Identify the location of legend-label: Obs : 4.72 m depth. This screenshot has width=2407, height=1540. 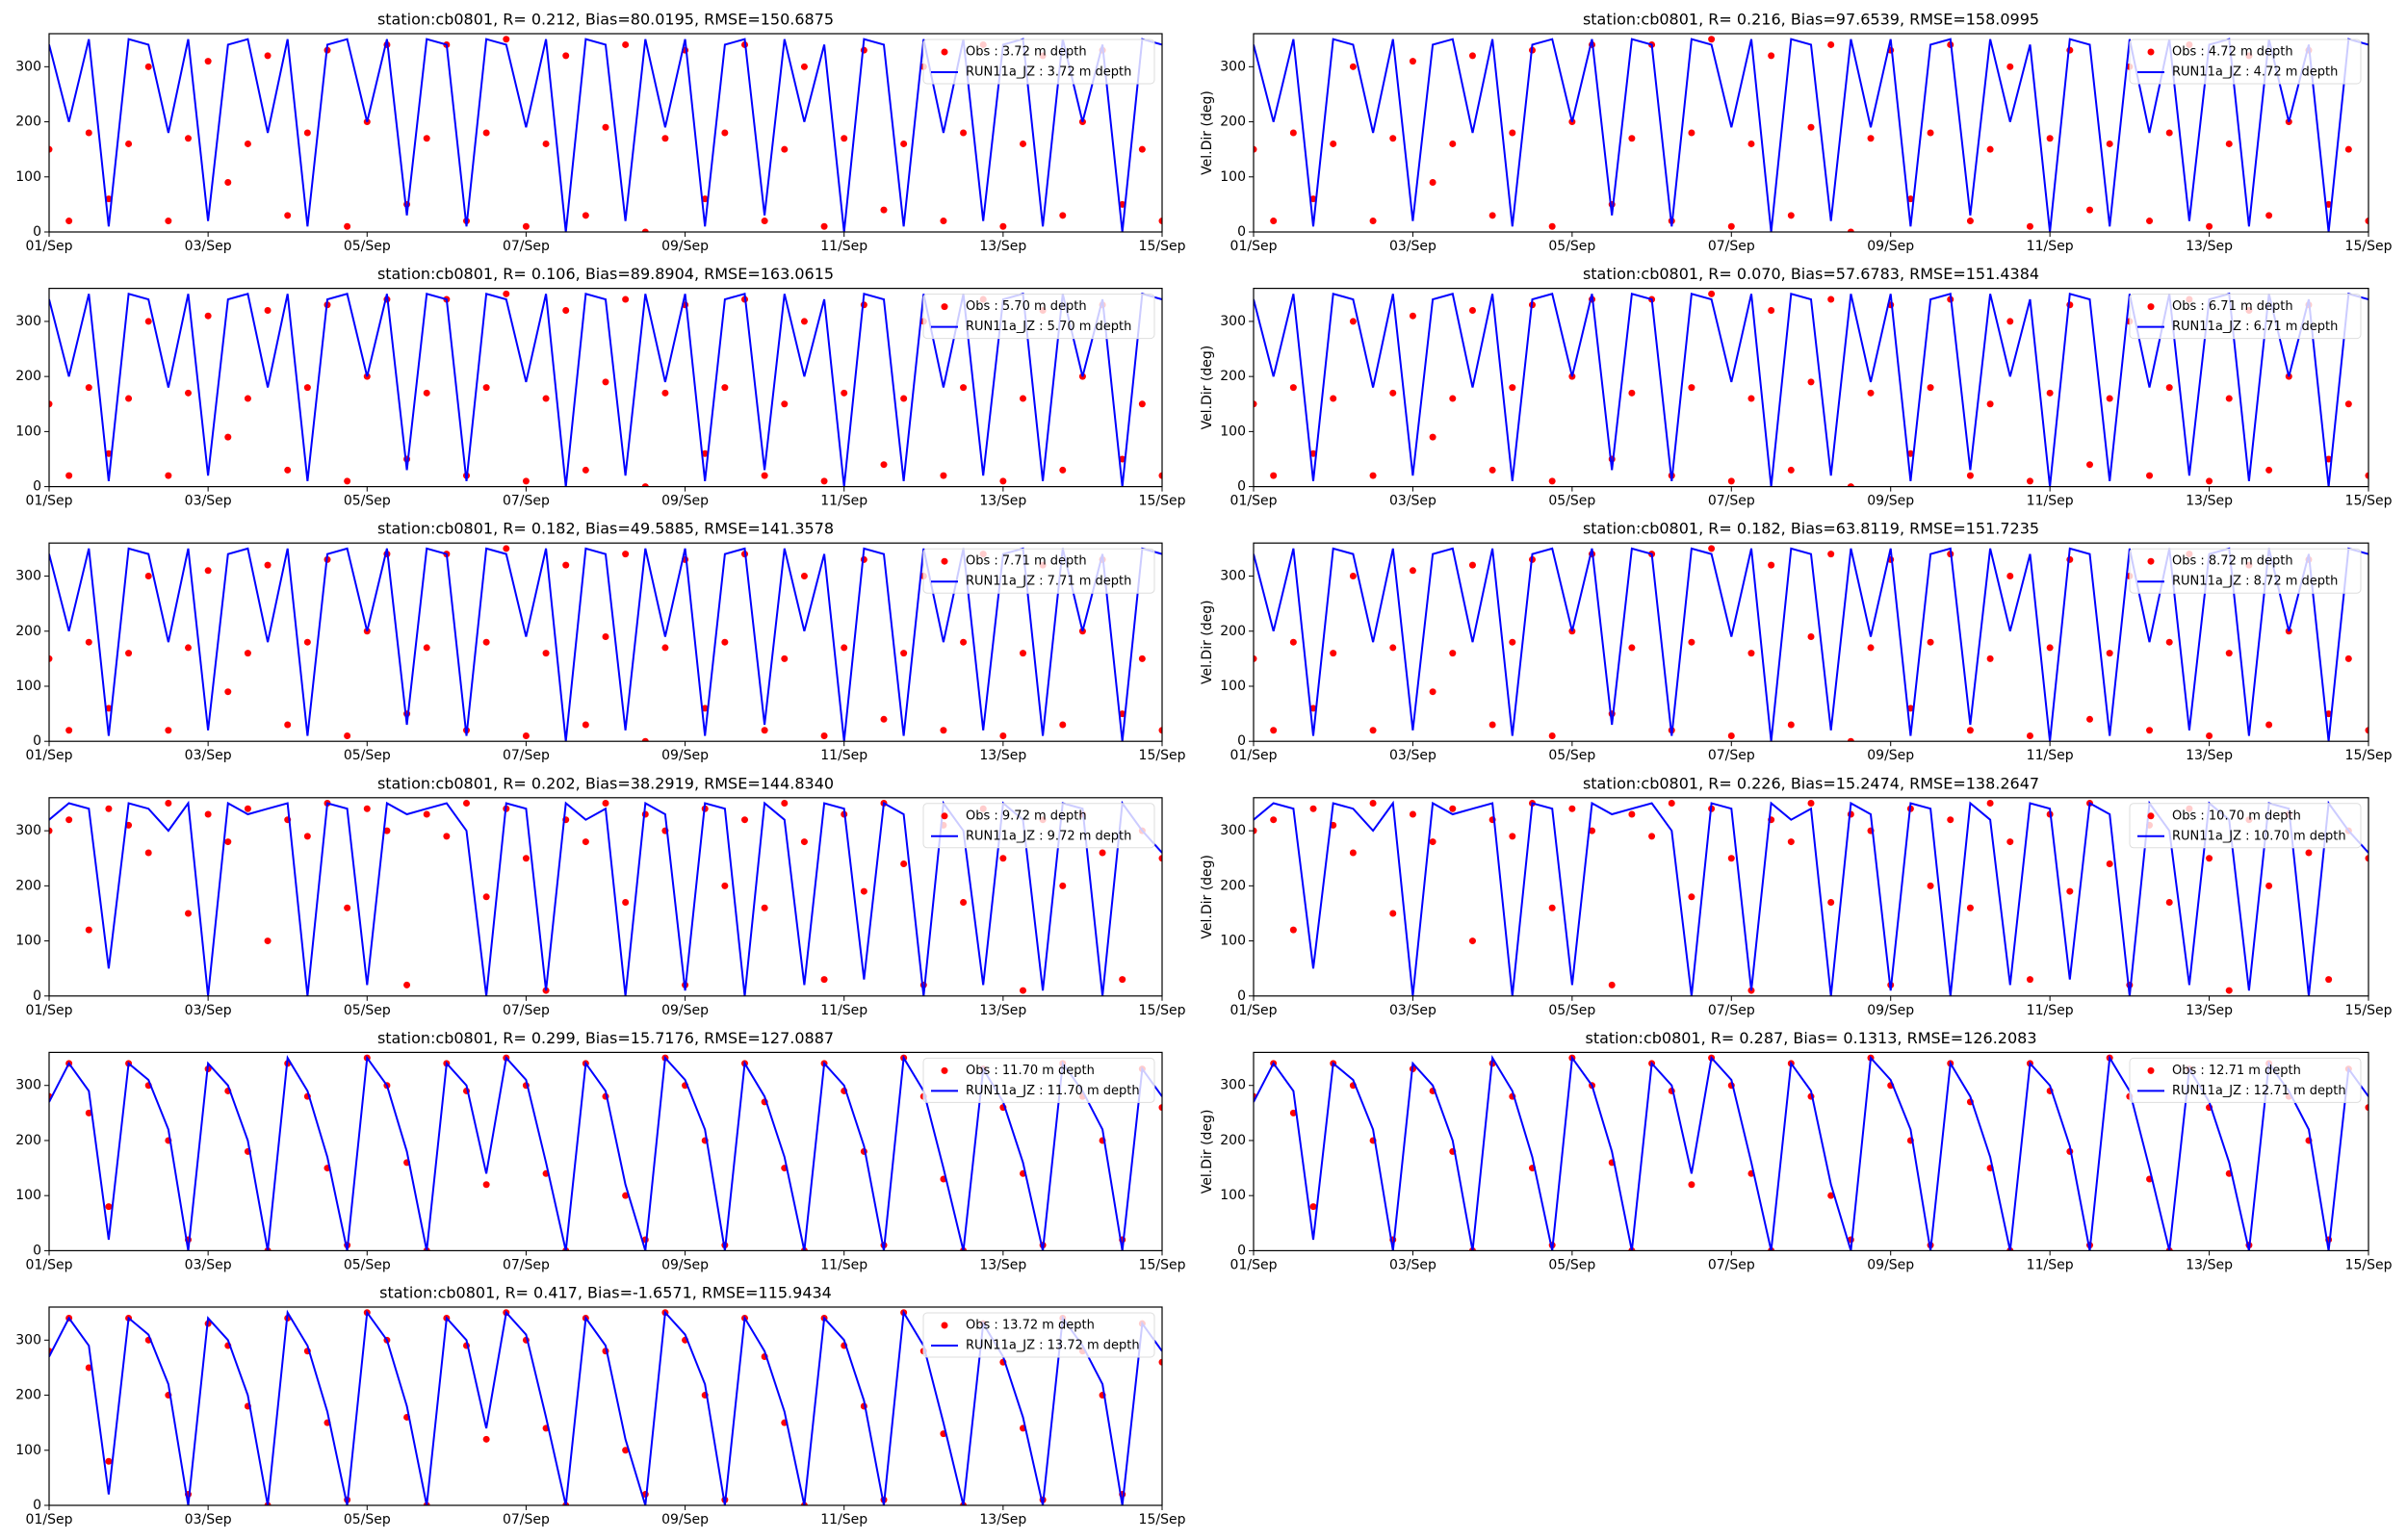
(2232, 52).